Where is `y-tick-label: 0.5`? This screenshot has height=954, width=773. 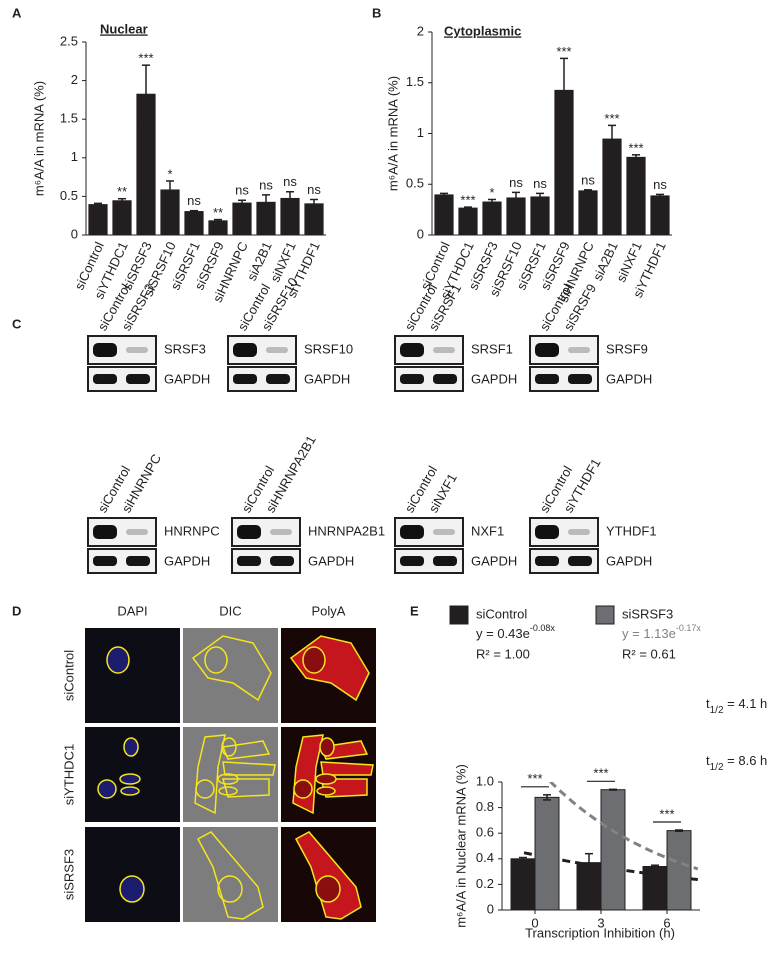
y-tick-label: 0.5 is located at coordinates (69, 195).